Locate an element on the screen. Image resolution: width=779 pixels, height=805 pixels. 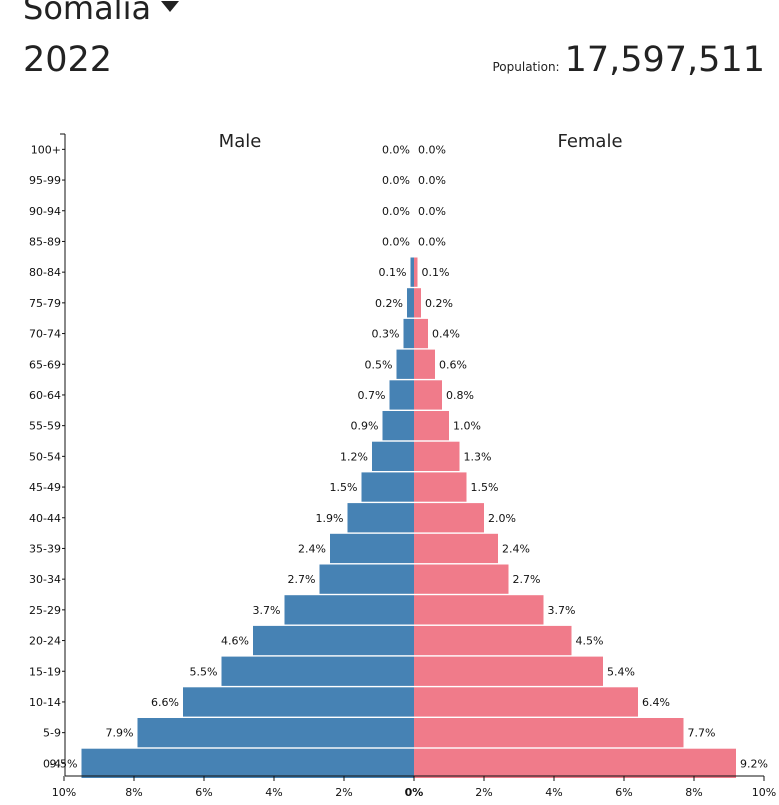
male-value-label: 6.6% is located at coordinates (165, 702).